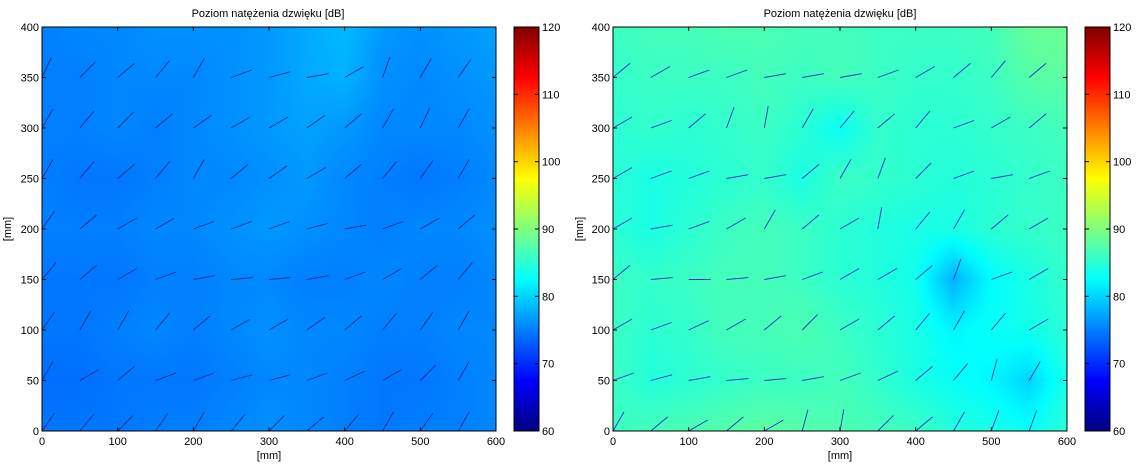 The image size is (1138, 475). Describe the element at coordinates (1122, 28) in the screenshot. I see `right-colorbar-tick-label: 120` at that location.